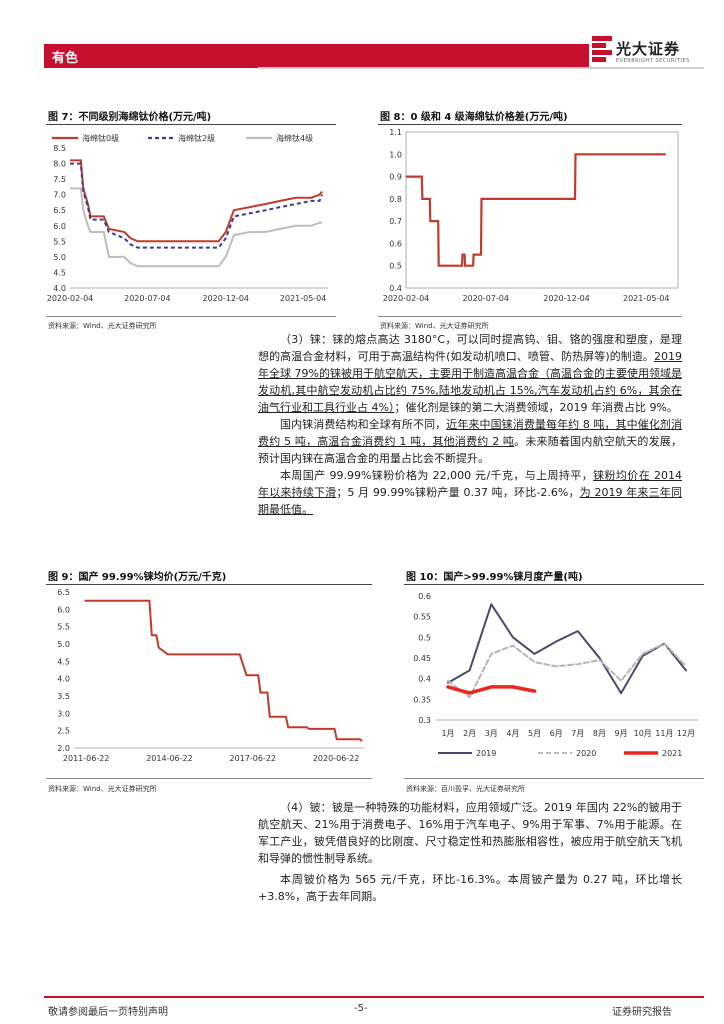 The height and width of the screenshot is (1024, 724). Describe the element at coordinates (59, 179) in the screenshot. I see `y-tick-label: 7.5` at that location.